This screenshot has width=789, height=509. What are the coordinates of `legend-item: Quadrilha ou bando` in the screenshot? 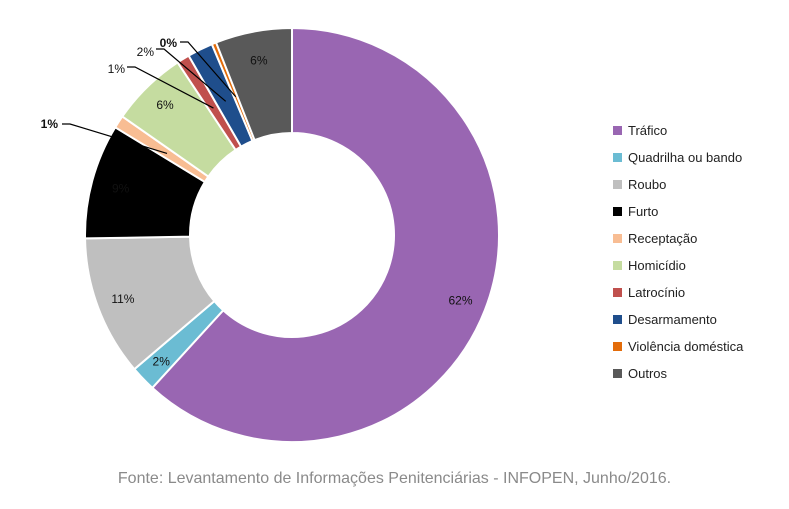 It's located at (678, 157).